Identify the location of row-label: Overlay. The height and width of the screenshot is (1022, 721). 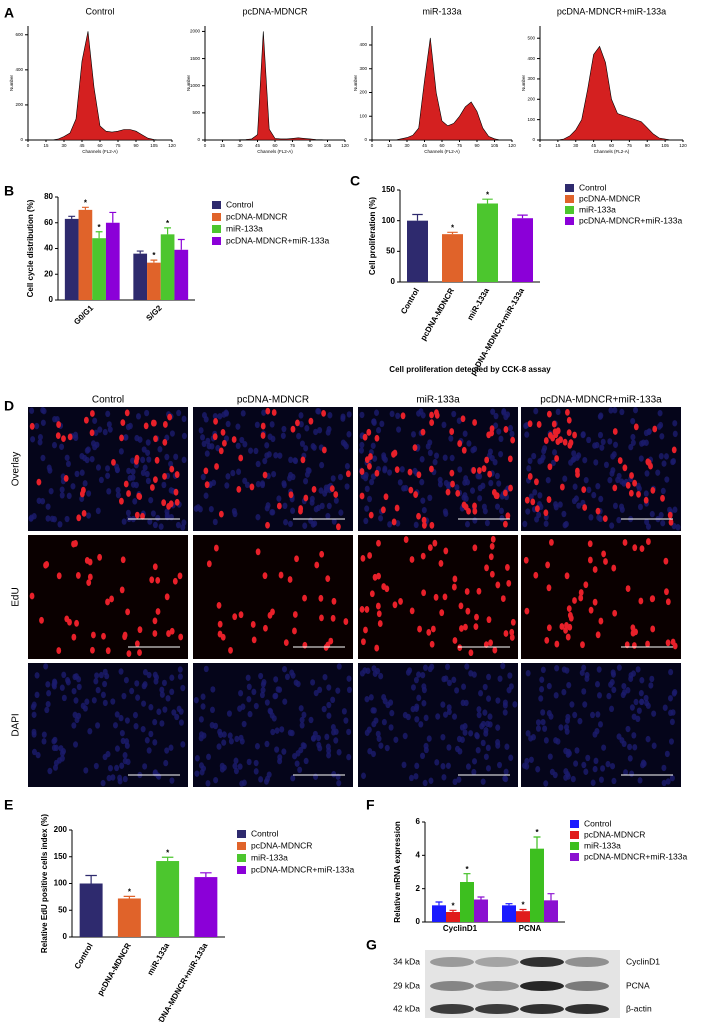
(16, 469).